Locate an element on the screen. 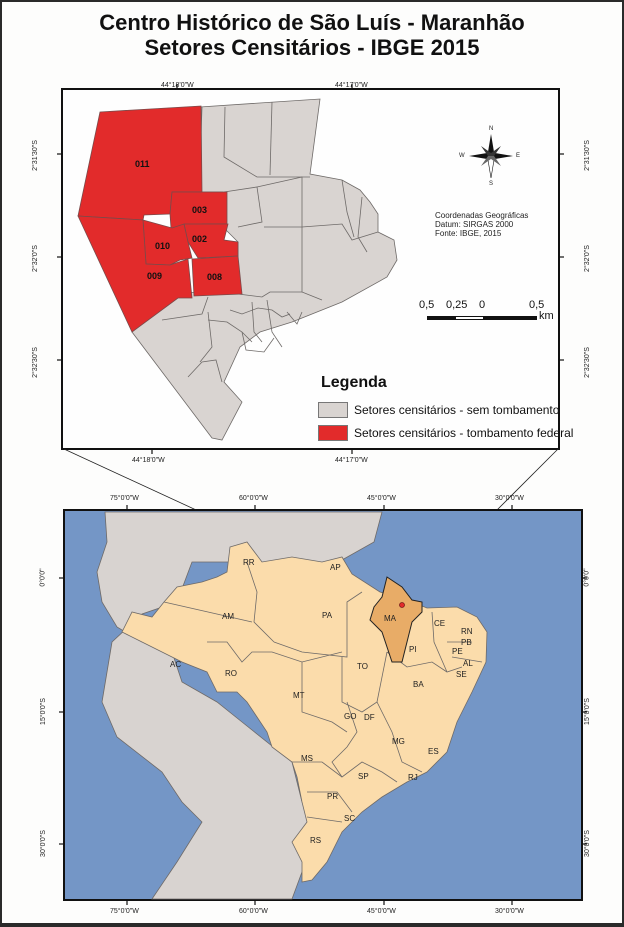  legend-item-federal: Setores censitários - tombamento federal is located at coordinates (445, 433).